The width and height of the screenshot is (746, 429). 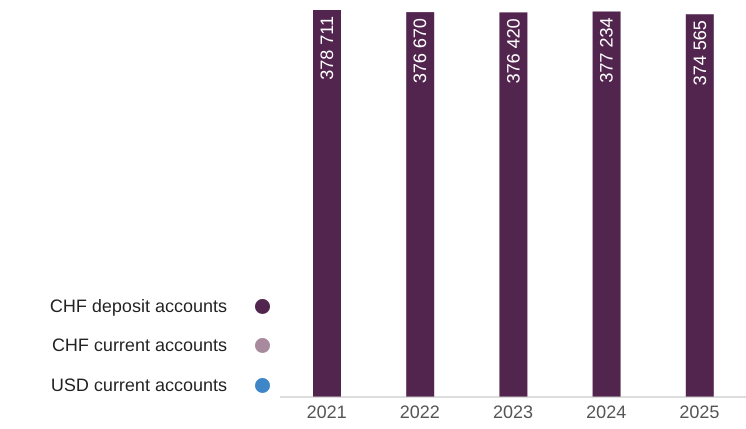 What do you see at coordinates (700, 53) in the screenshot?
I see `data-label: 374 565` at bounding box center [700, 53].